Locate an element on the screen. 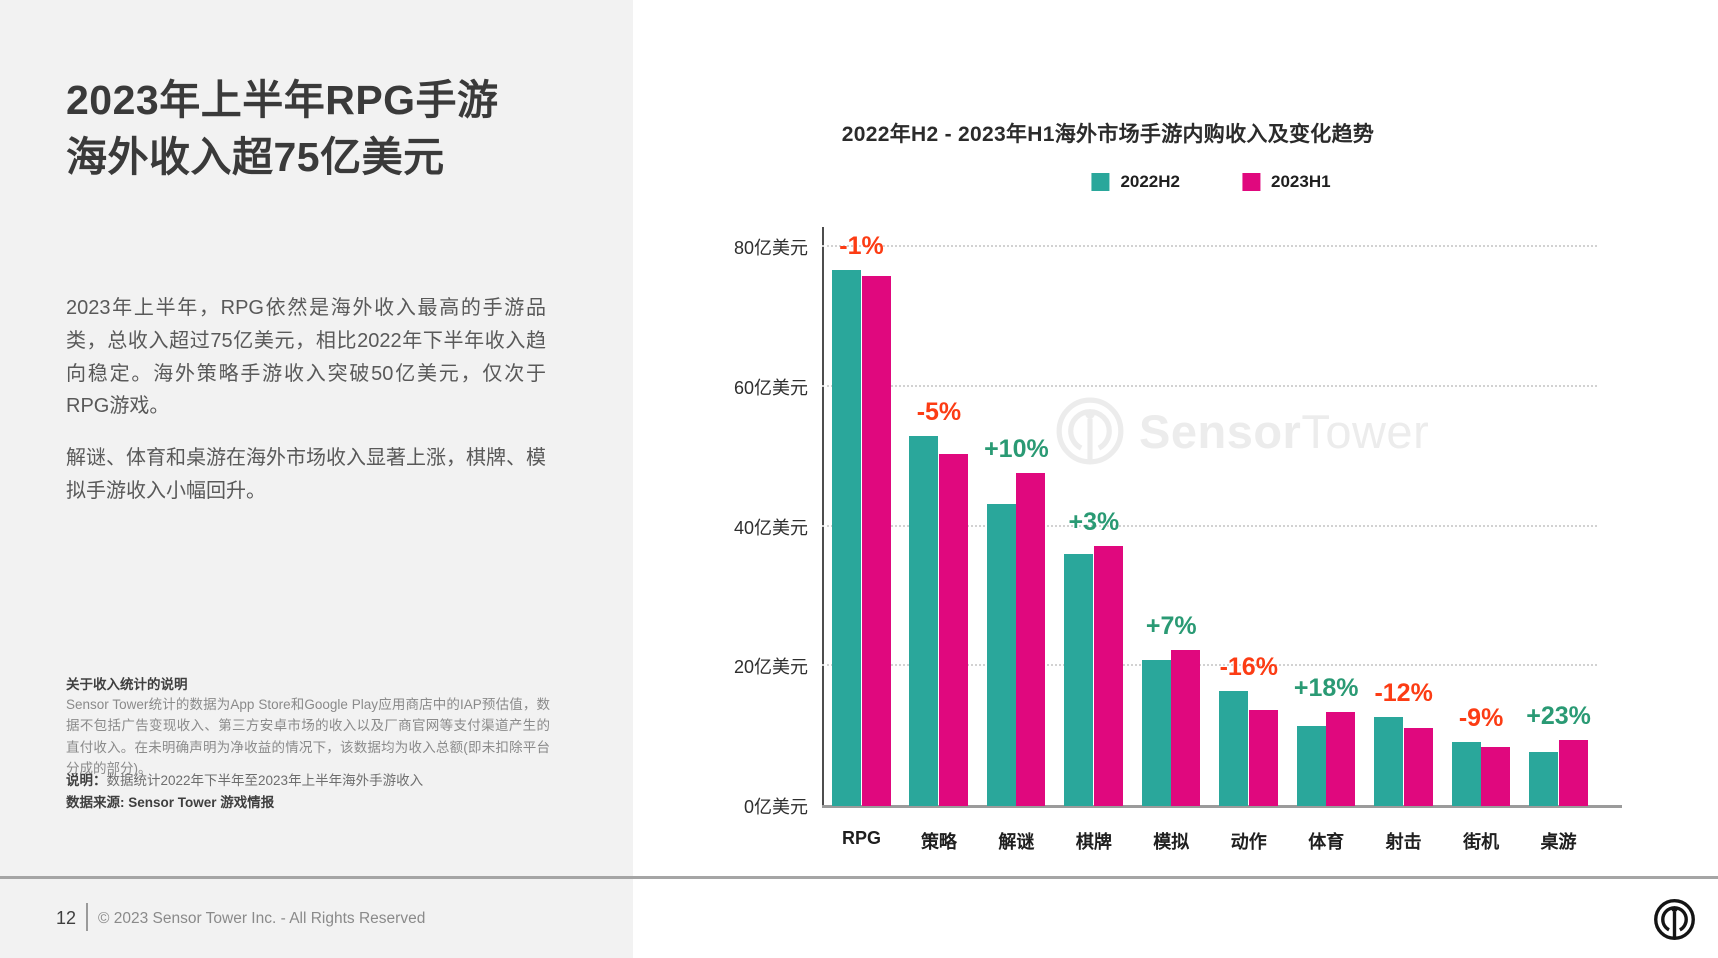 This screenshot has height=958, width=1718. bar-2022h2-射击 is located at coordinates (1389, 761).